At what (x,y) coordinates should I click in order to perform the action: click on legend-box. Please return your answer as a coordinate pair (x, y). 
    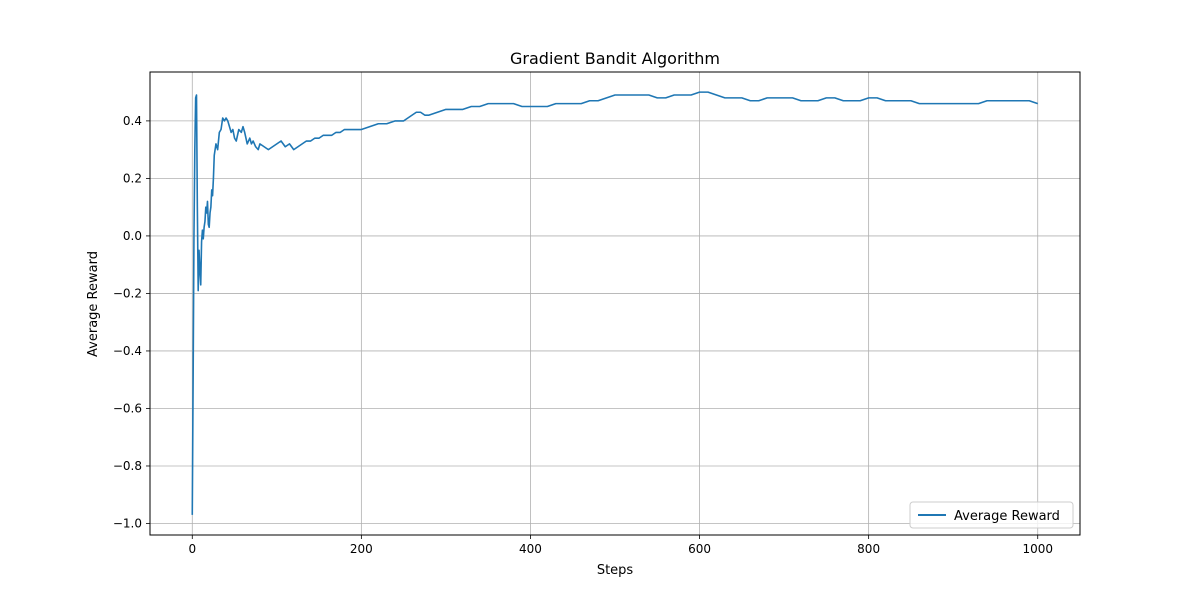
    Looking at the image, I should click on (991, 515).